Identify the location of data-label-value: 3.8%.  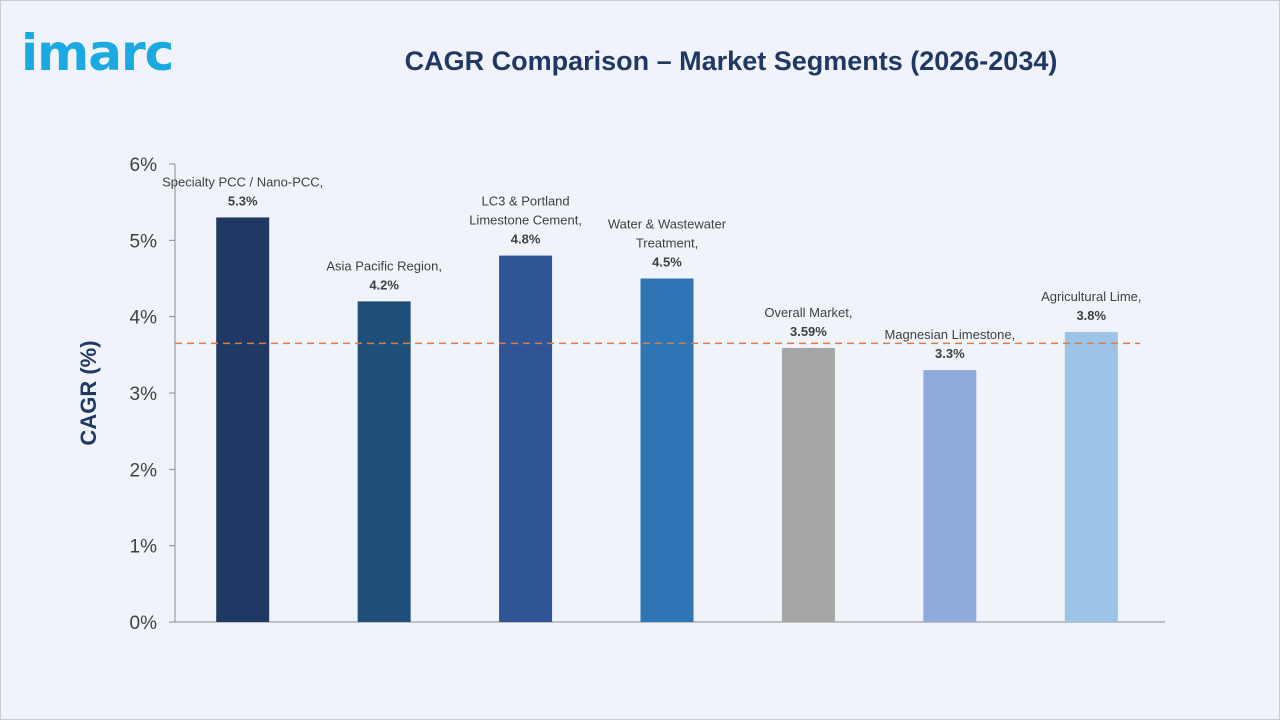
(1091, 315).